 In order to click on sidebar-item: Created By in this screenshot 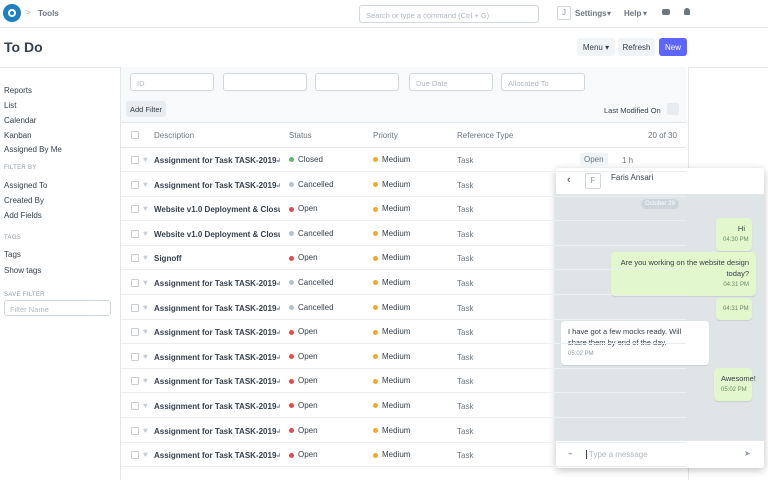, I will do `click(24, 200)`.